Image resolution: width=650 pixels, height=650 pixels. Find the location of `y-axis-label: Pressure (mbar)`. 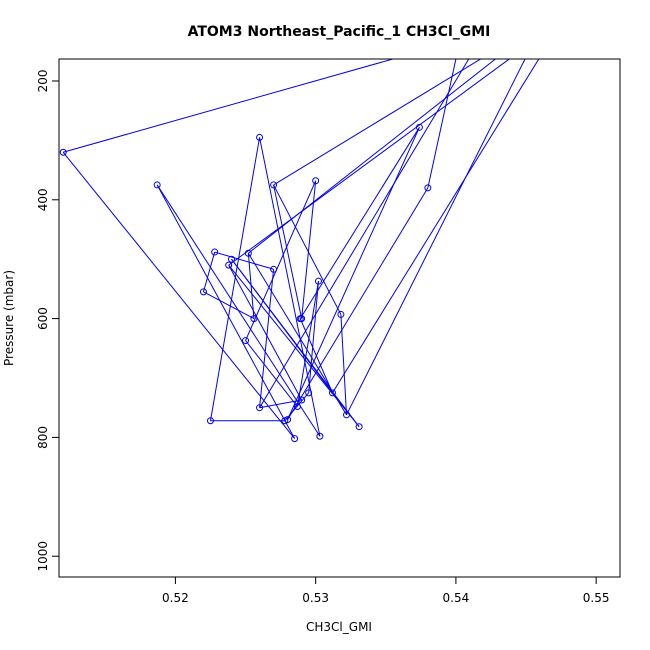

y-axis-label: Pressure (mbar) is located at coordinates (9, 318).